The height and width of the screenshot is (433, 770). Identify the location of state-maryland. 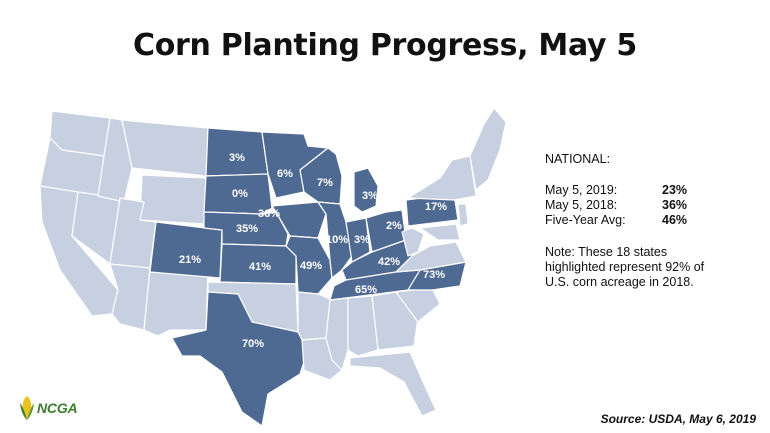
(440, 232).